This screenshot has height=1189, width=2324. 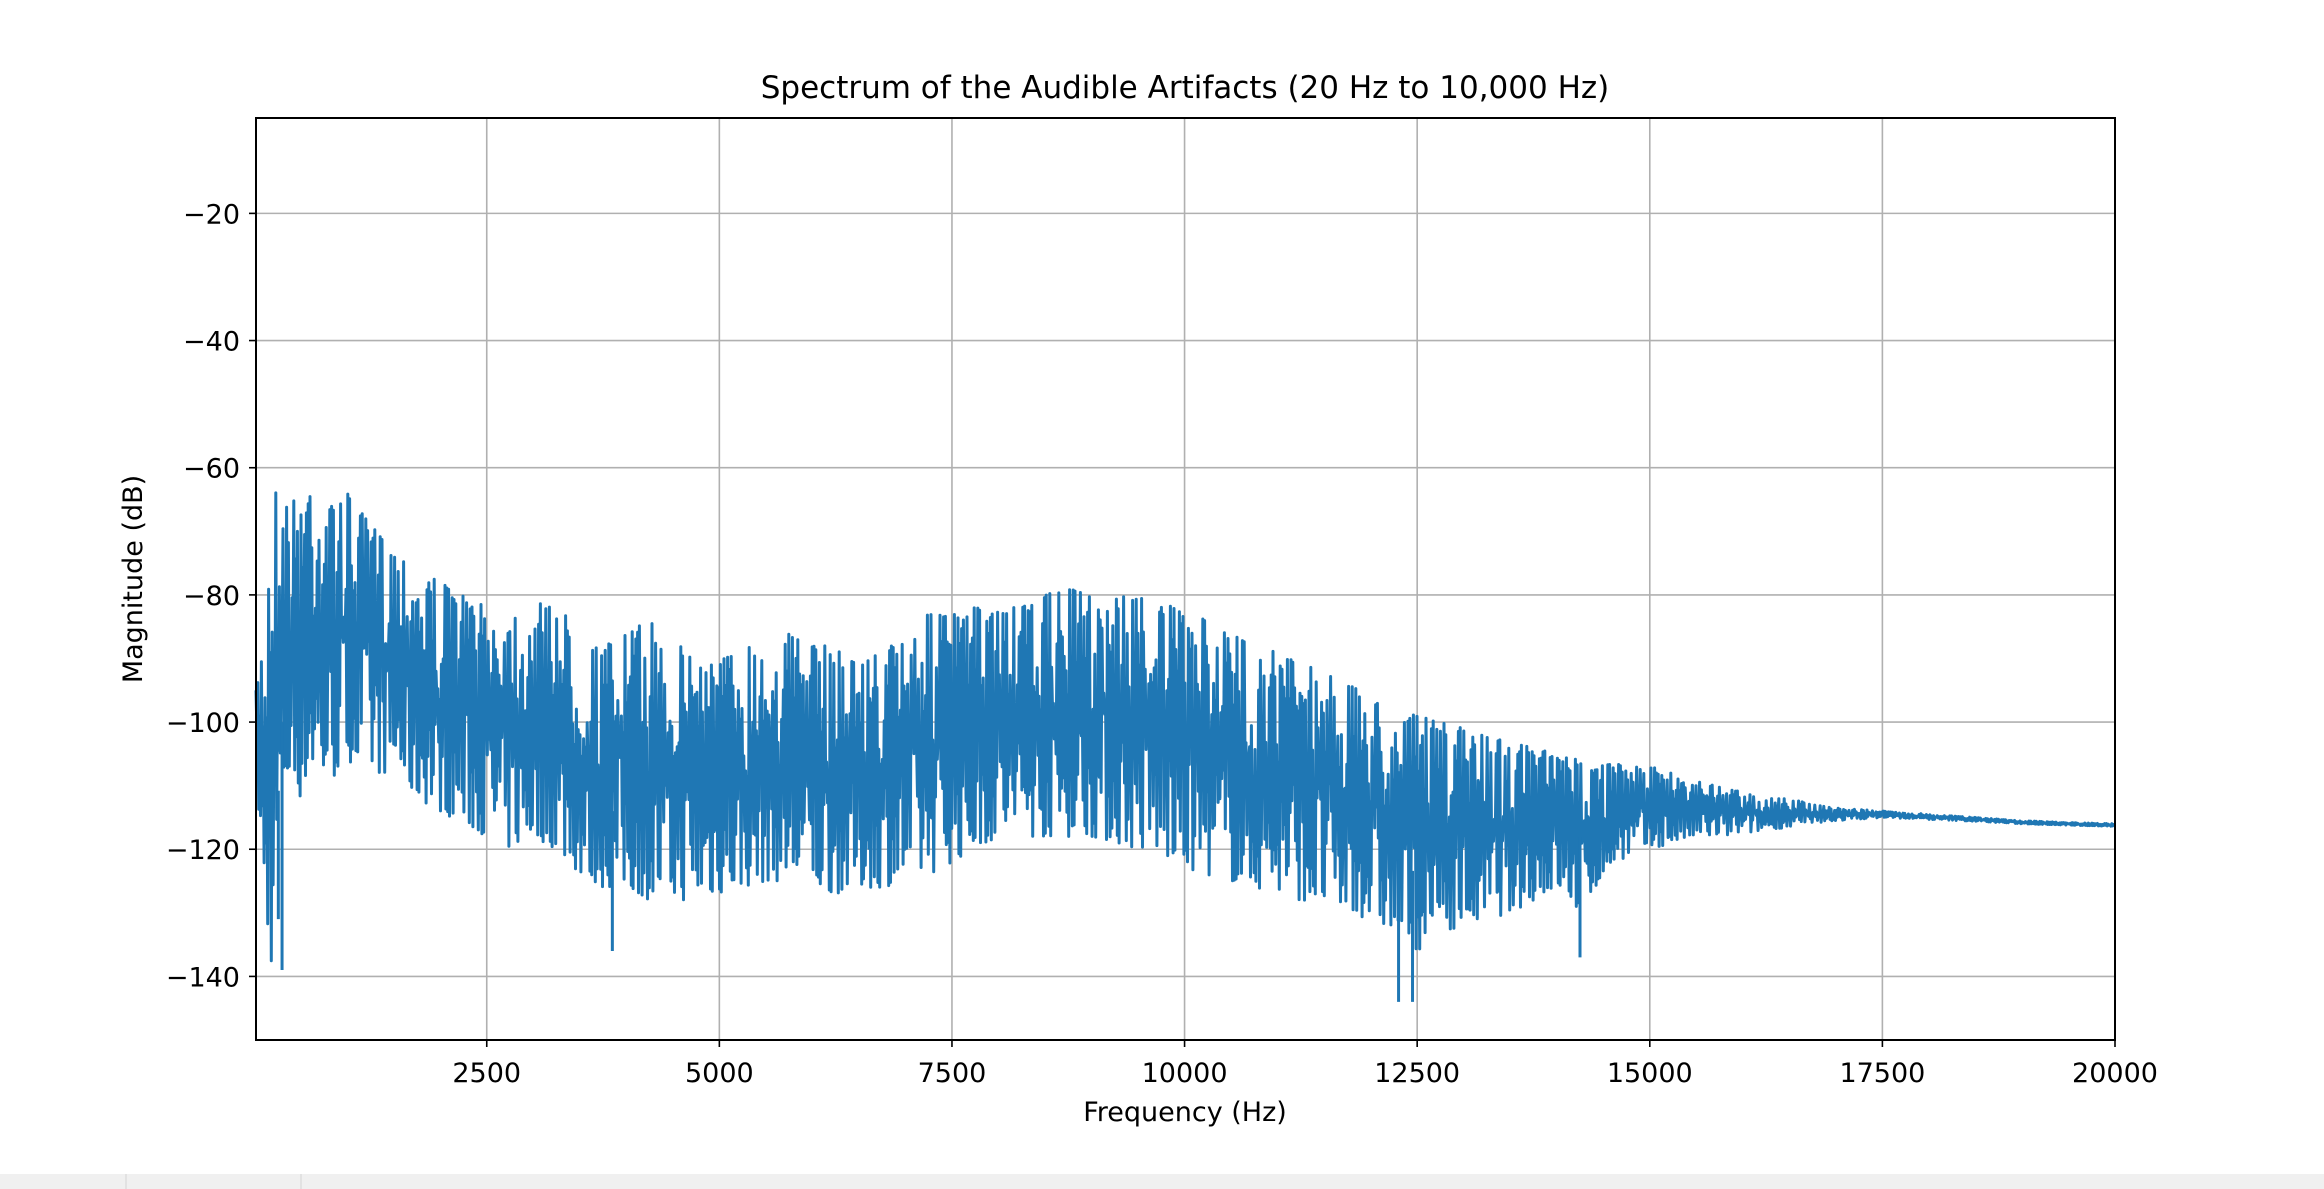 What do you see at coordinates (1162, 1181) in the screenshot?
I see `bottom-toolbar` at bounding box center [1162, 1181].